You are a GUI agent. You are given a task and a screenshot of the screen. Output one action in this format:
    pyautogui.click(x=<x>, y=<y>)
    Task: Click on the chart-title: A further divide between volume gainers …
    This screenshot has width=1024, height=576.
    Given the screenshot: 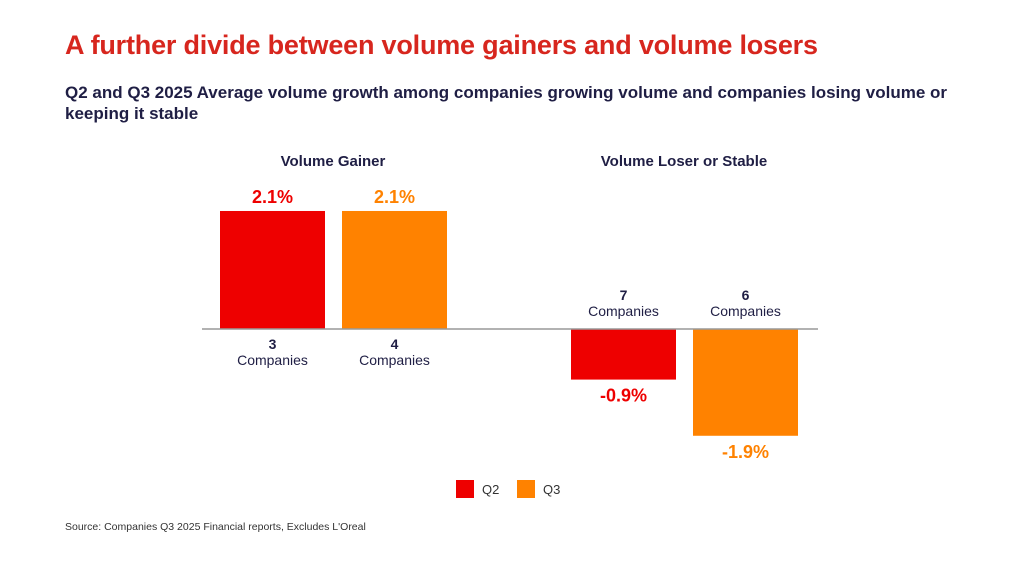 What is the action you would take?
    pyautogui.click(x=441, y=45)
    